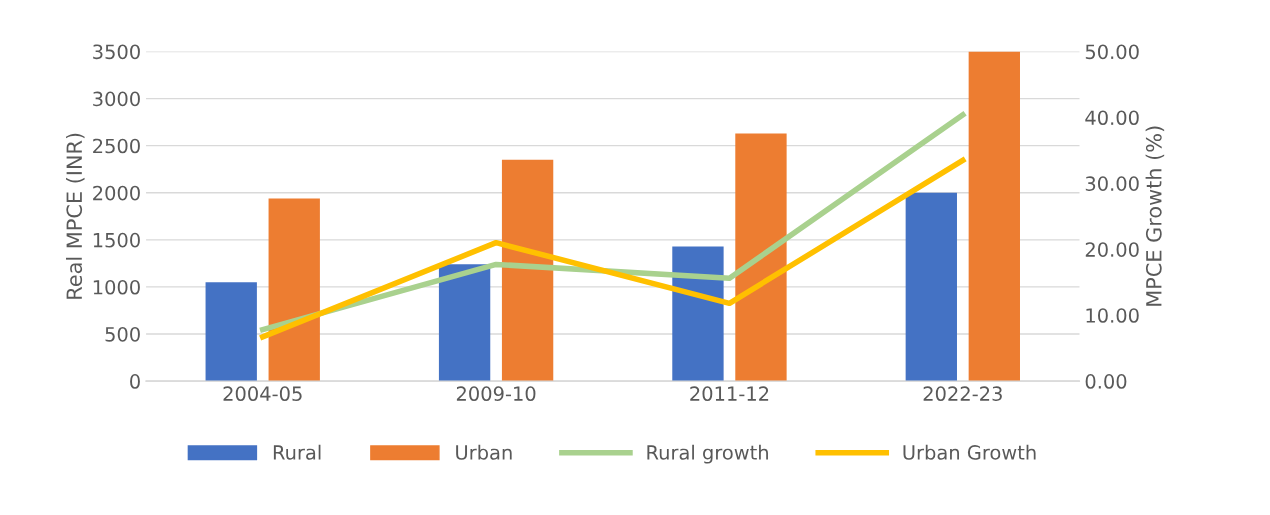 The width and height of the screenshot is (1270, 515). I want to click on y-tick-label: 1000, so click(116, 287).